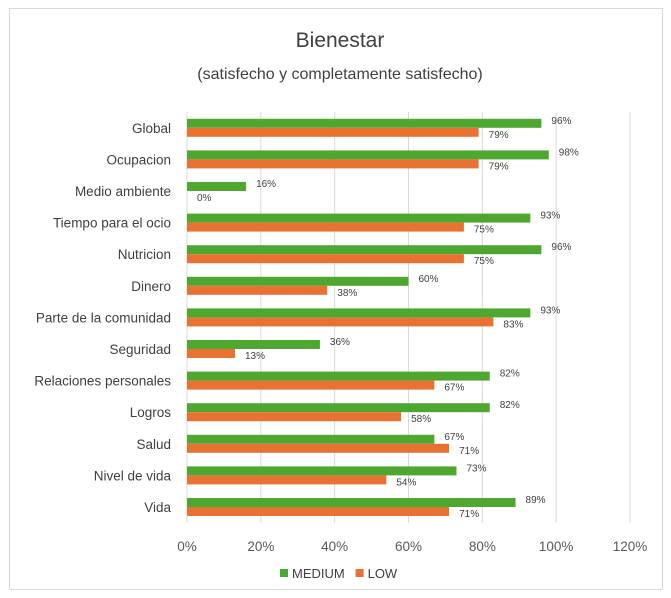 This screenshot has height=598, width=671. I want to click on x-tick-label: 100%, so click(556, 546).